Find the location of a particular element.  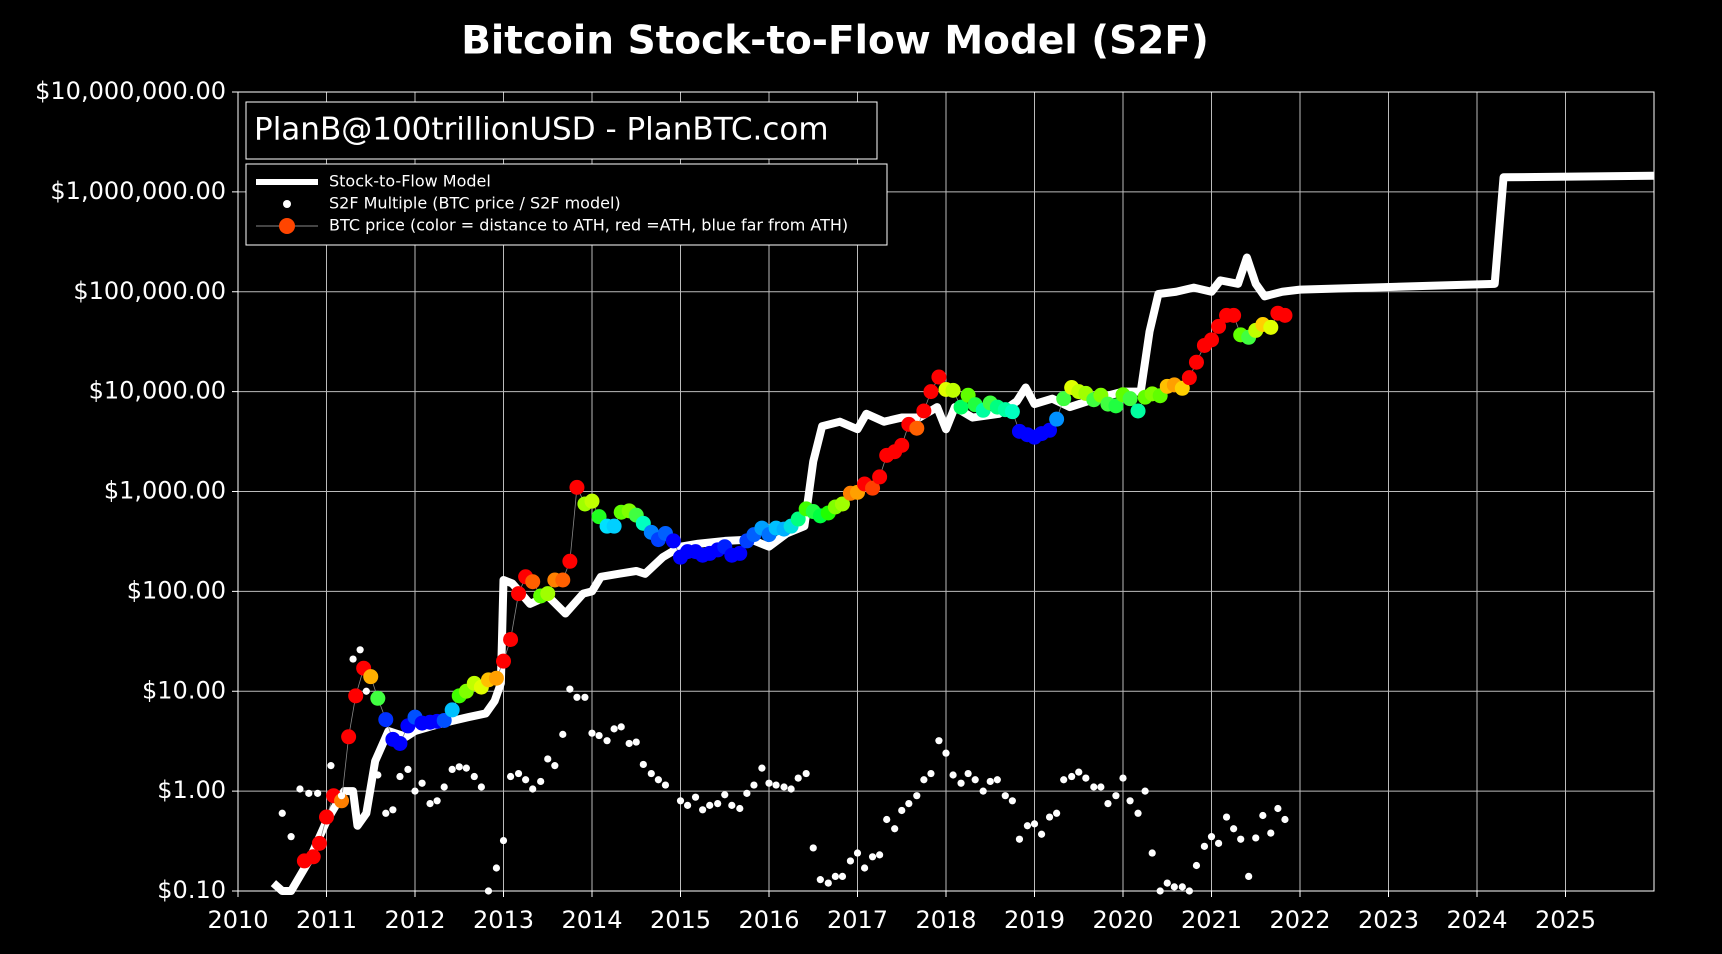

y-tick-label: $10,000,000.00 is located at coordinates (130, 91).